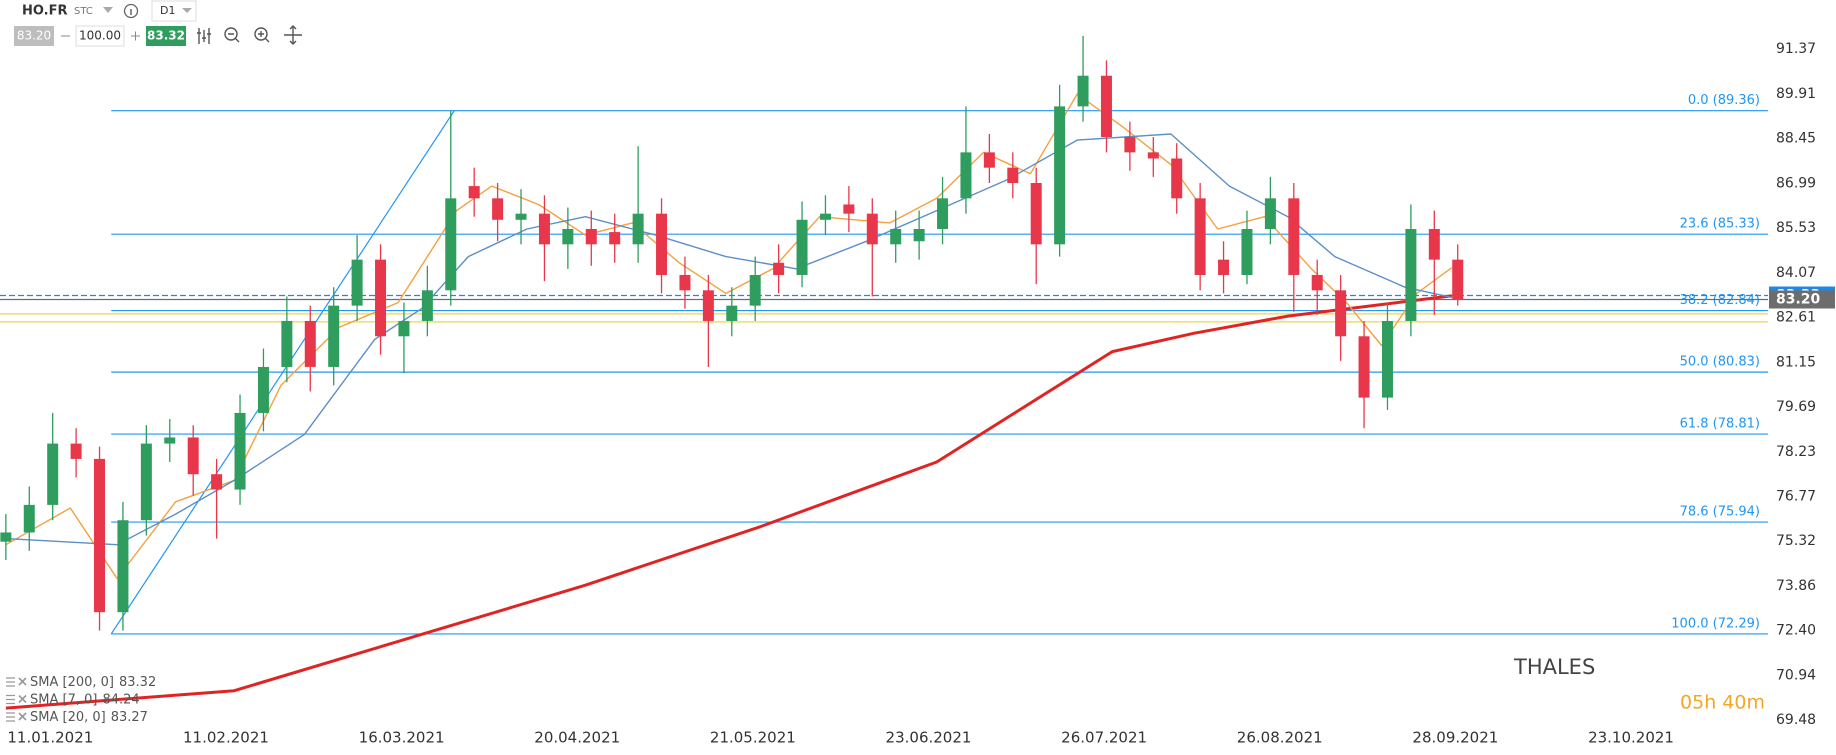 Image resolution: width=1836 pixels, height=755 pixels. I want to click on y-tick-label: 75.32, so click(1796, 541).